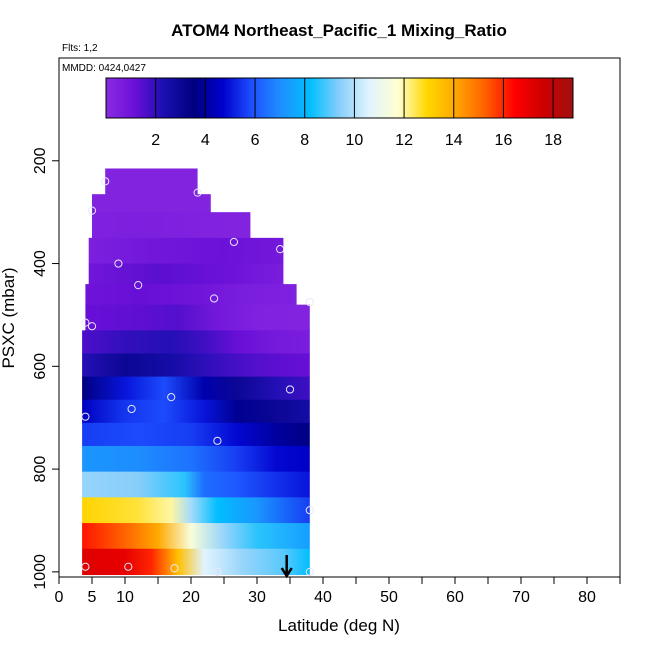 The width and height of the screenshot is (650, 650). I want to click on colorbar-tick-label: 8, so click(304, 140).